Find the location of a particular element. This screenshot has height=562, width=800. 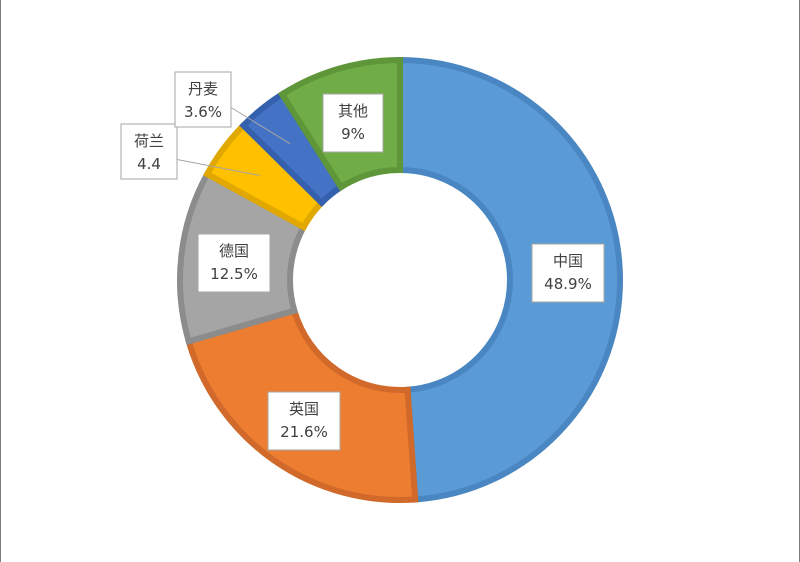

slice-1-category-label: 中国 is located at coordinates (568, 261).